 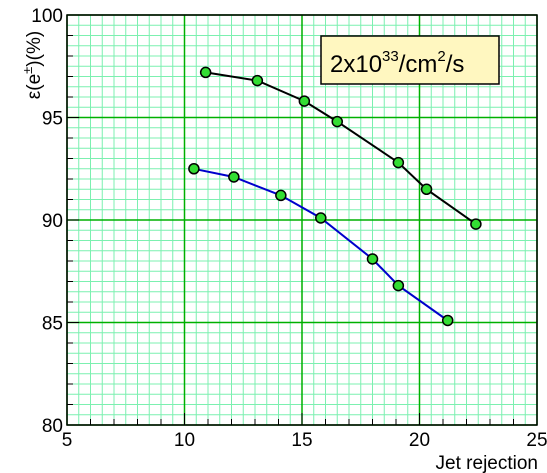 I want to click on y-tick-label: 100, so click(x=47, y=16).